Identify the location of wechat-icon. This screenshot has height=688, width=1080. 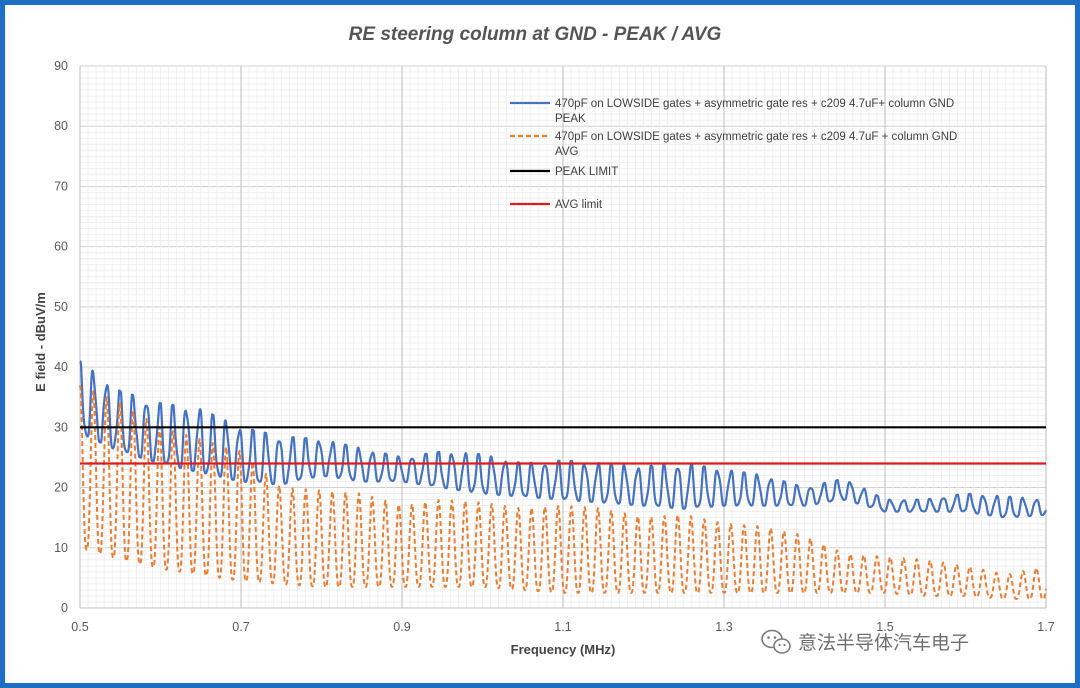
(776, 641).